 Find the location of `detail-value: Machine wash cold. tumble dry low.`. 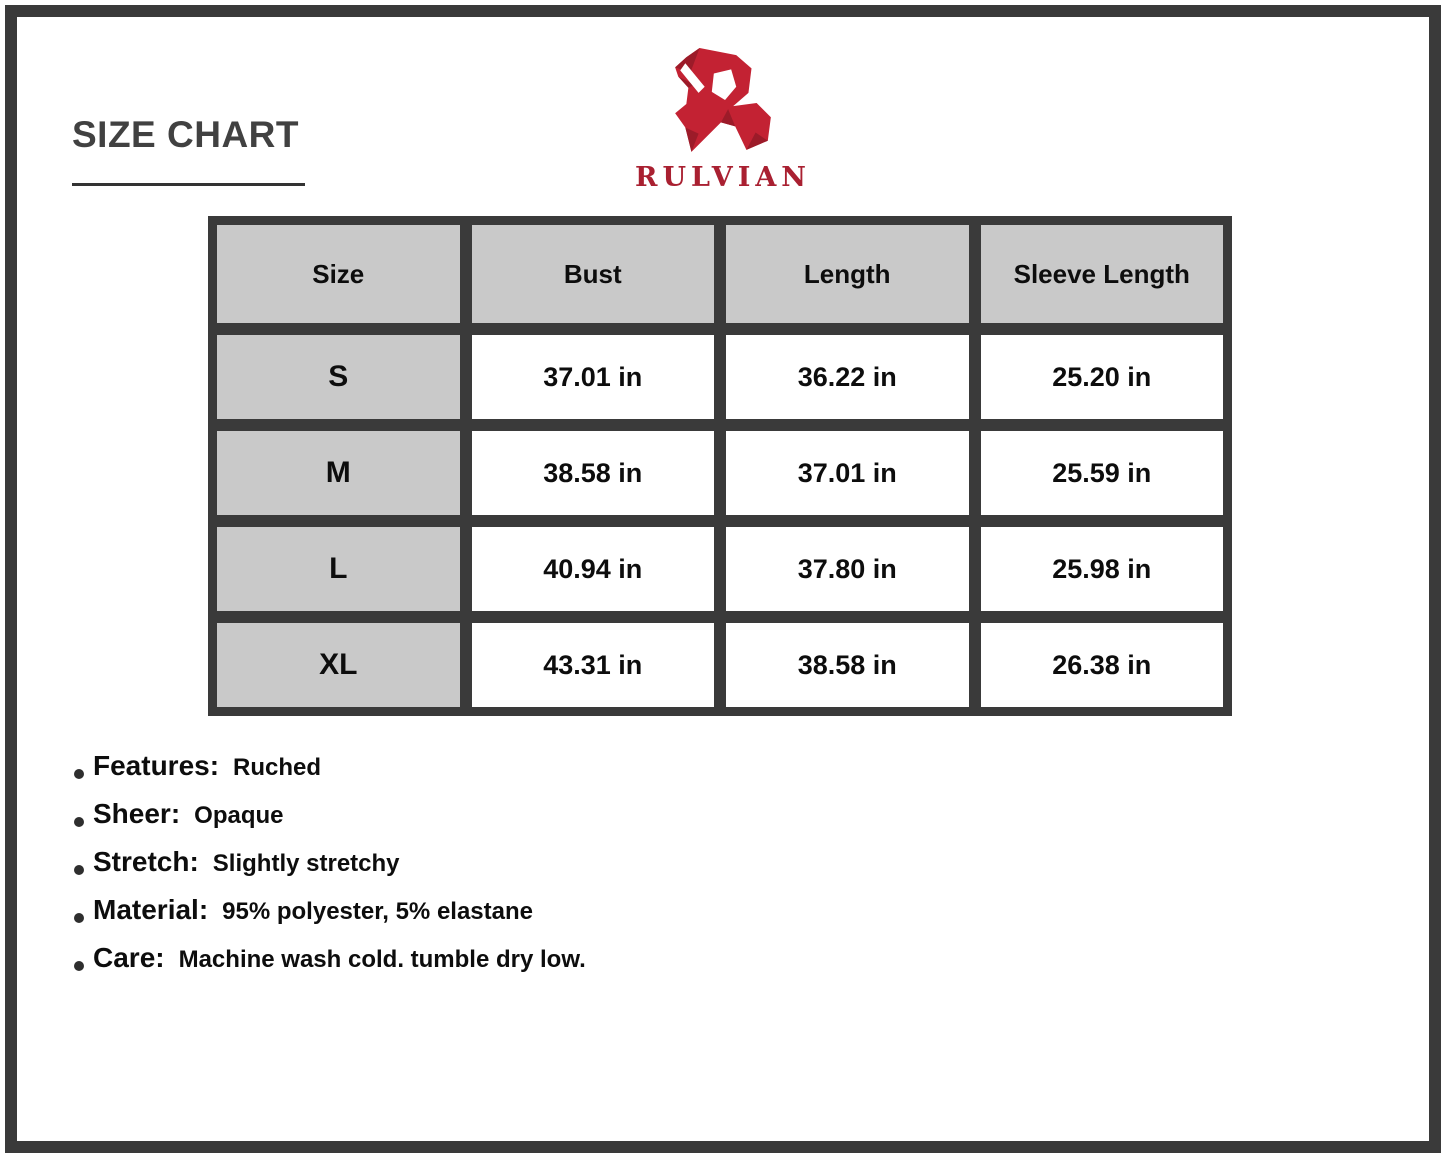

detail-value: Machine wash cold. tumble dry low. is located at coordinates (382, 959).